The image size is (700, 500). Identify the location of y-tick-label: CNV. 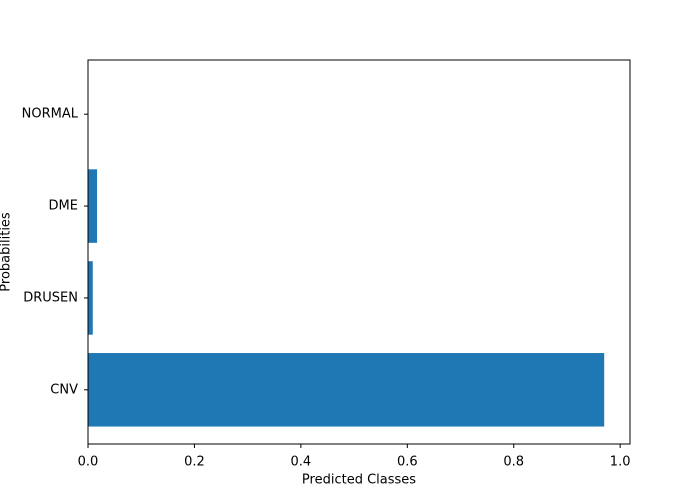
(64, 389).